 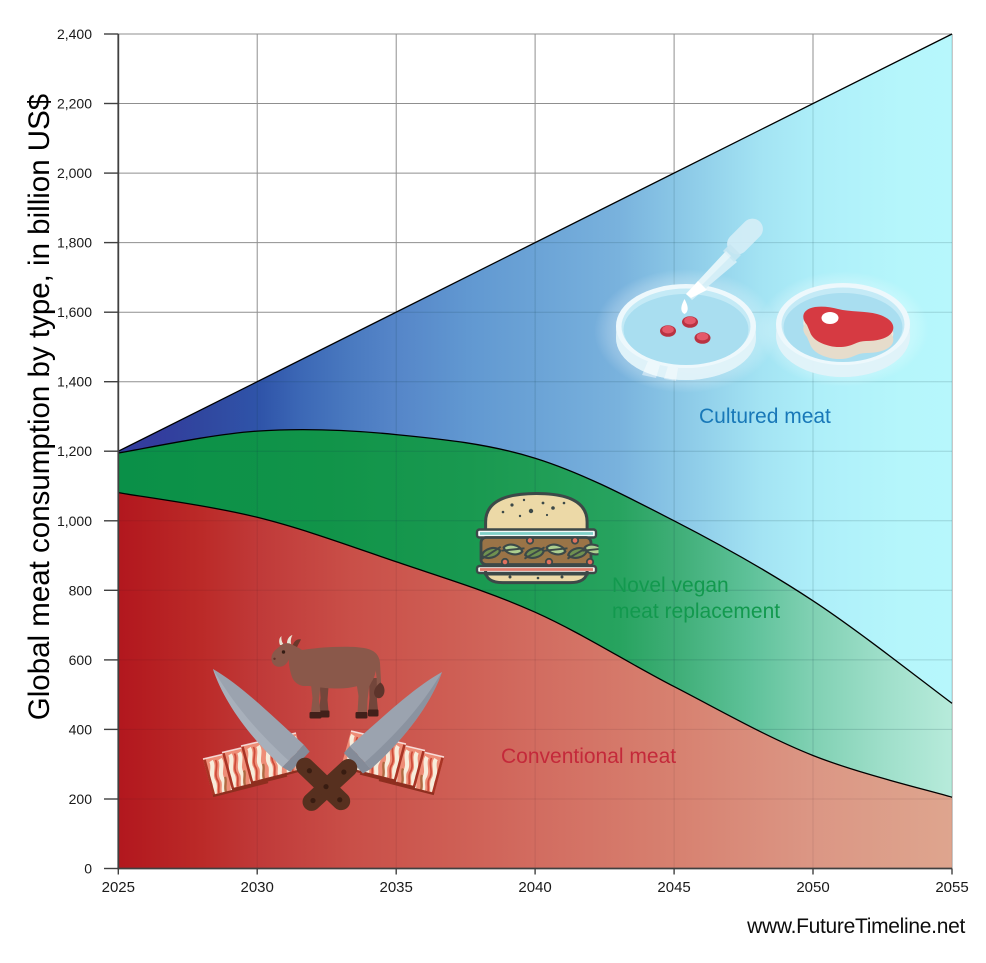 What do you see at coordinates (74, 243) in the screenshot?
I see `svg-text: 1,800` at bounding box center [74, 243].